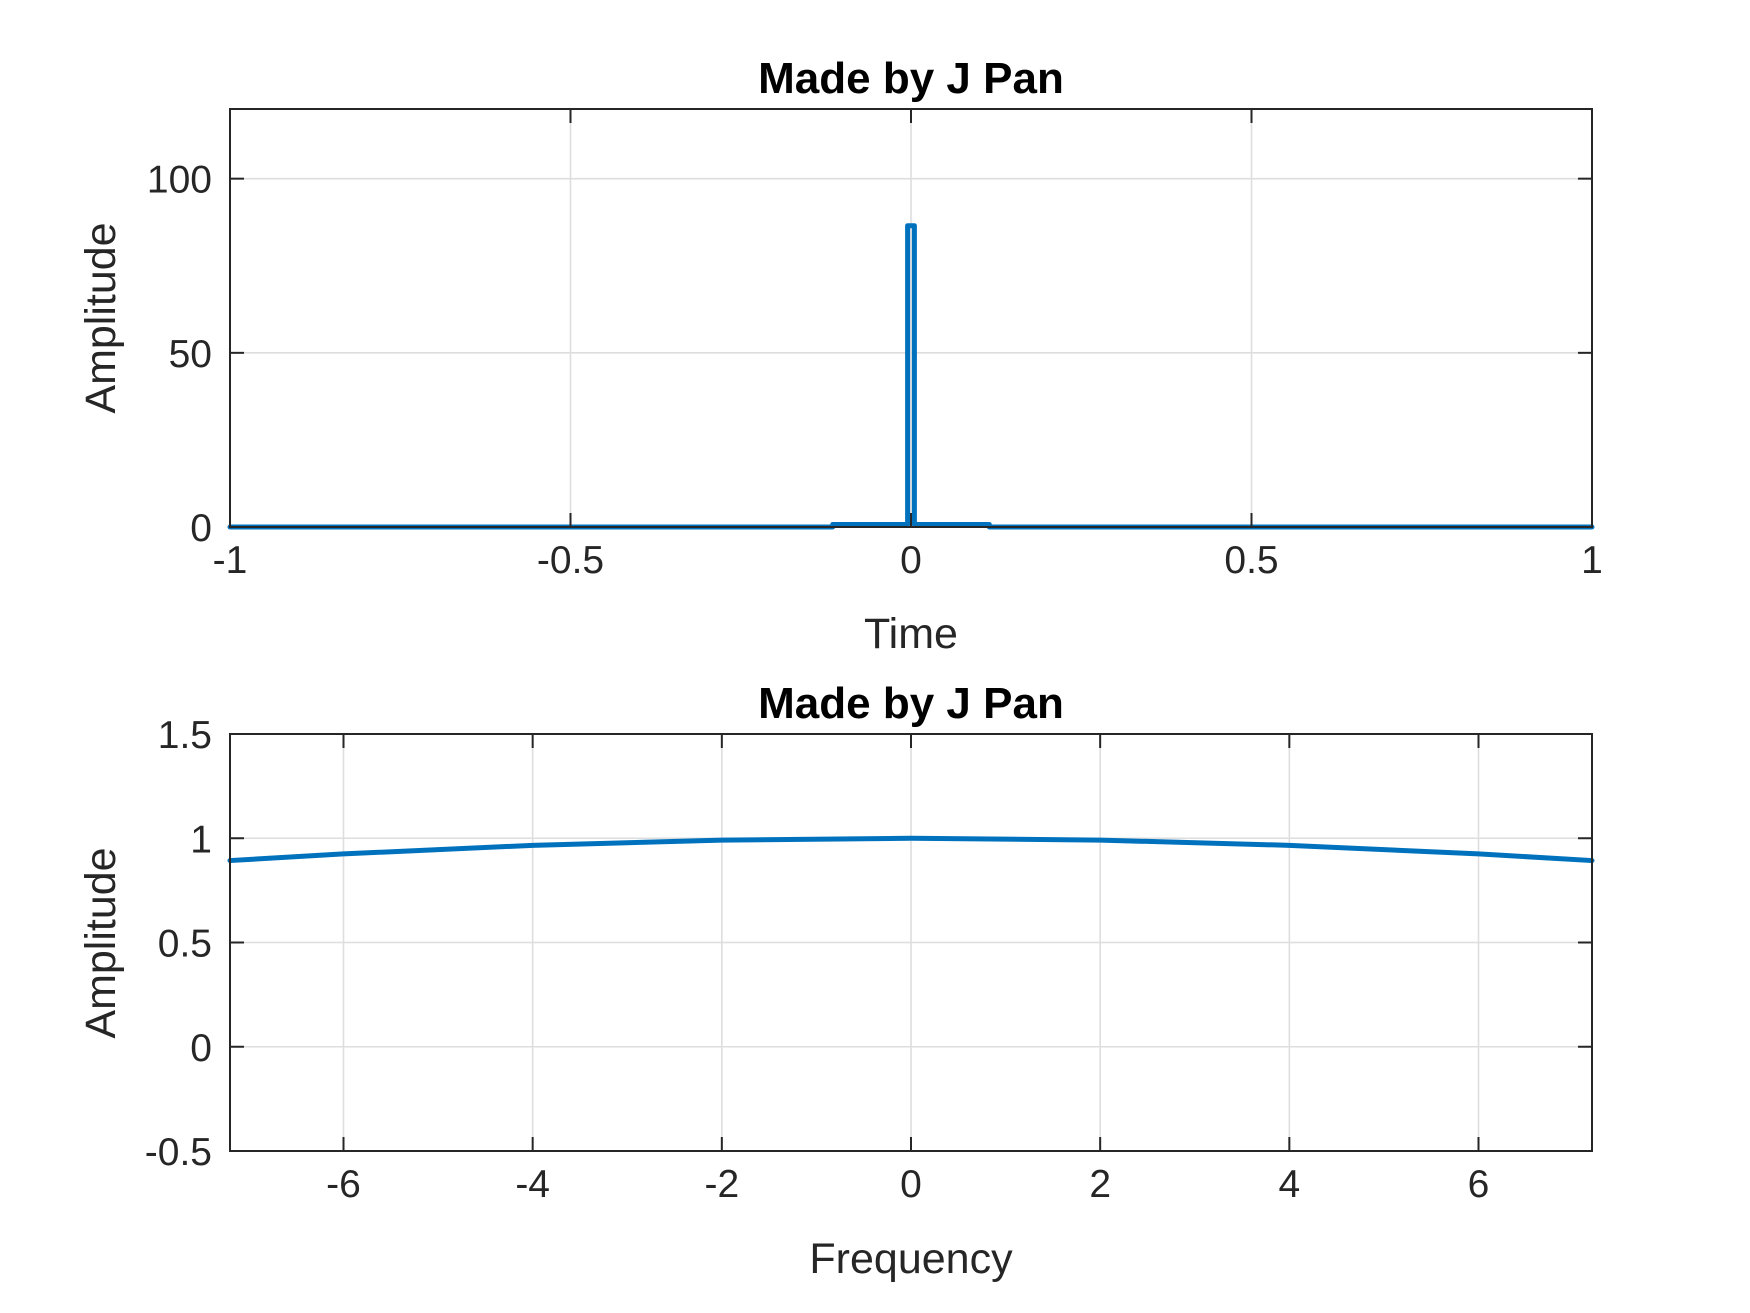  I want to click on freq-x-tick-label: -2, so click(721, 1184).